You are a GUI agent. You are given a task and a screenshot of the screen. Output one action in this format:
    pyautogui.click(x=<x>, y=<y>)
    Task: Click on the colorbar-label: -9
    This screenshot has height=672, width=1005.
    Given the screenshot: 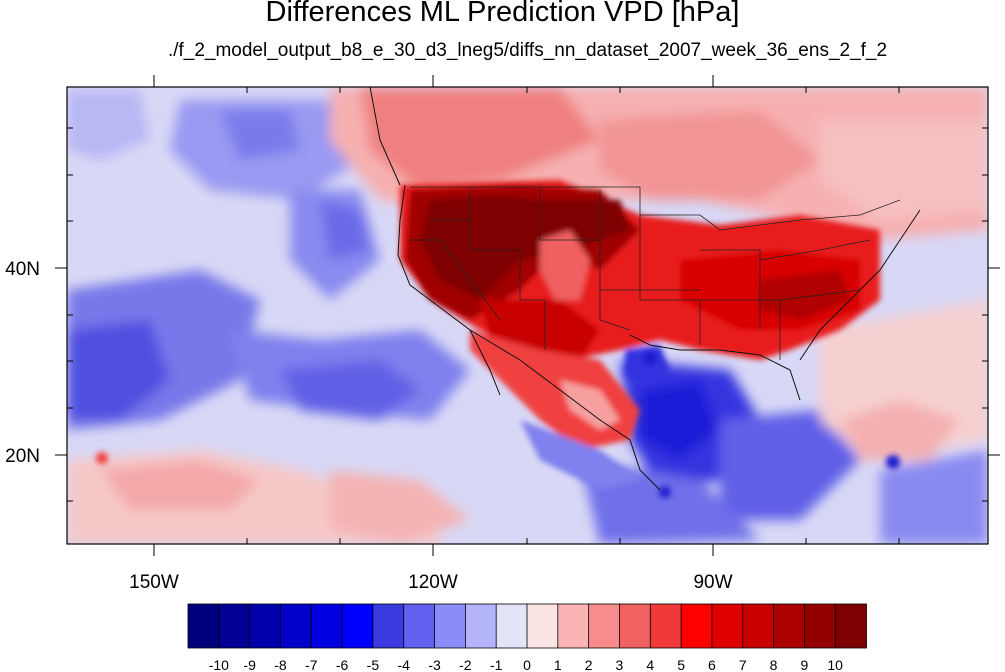 What is the action you would take?
    pyautogui.click(x=249, y=664)
    